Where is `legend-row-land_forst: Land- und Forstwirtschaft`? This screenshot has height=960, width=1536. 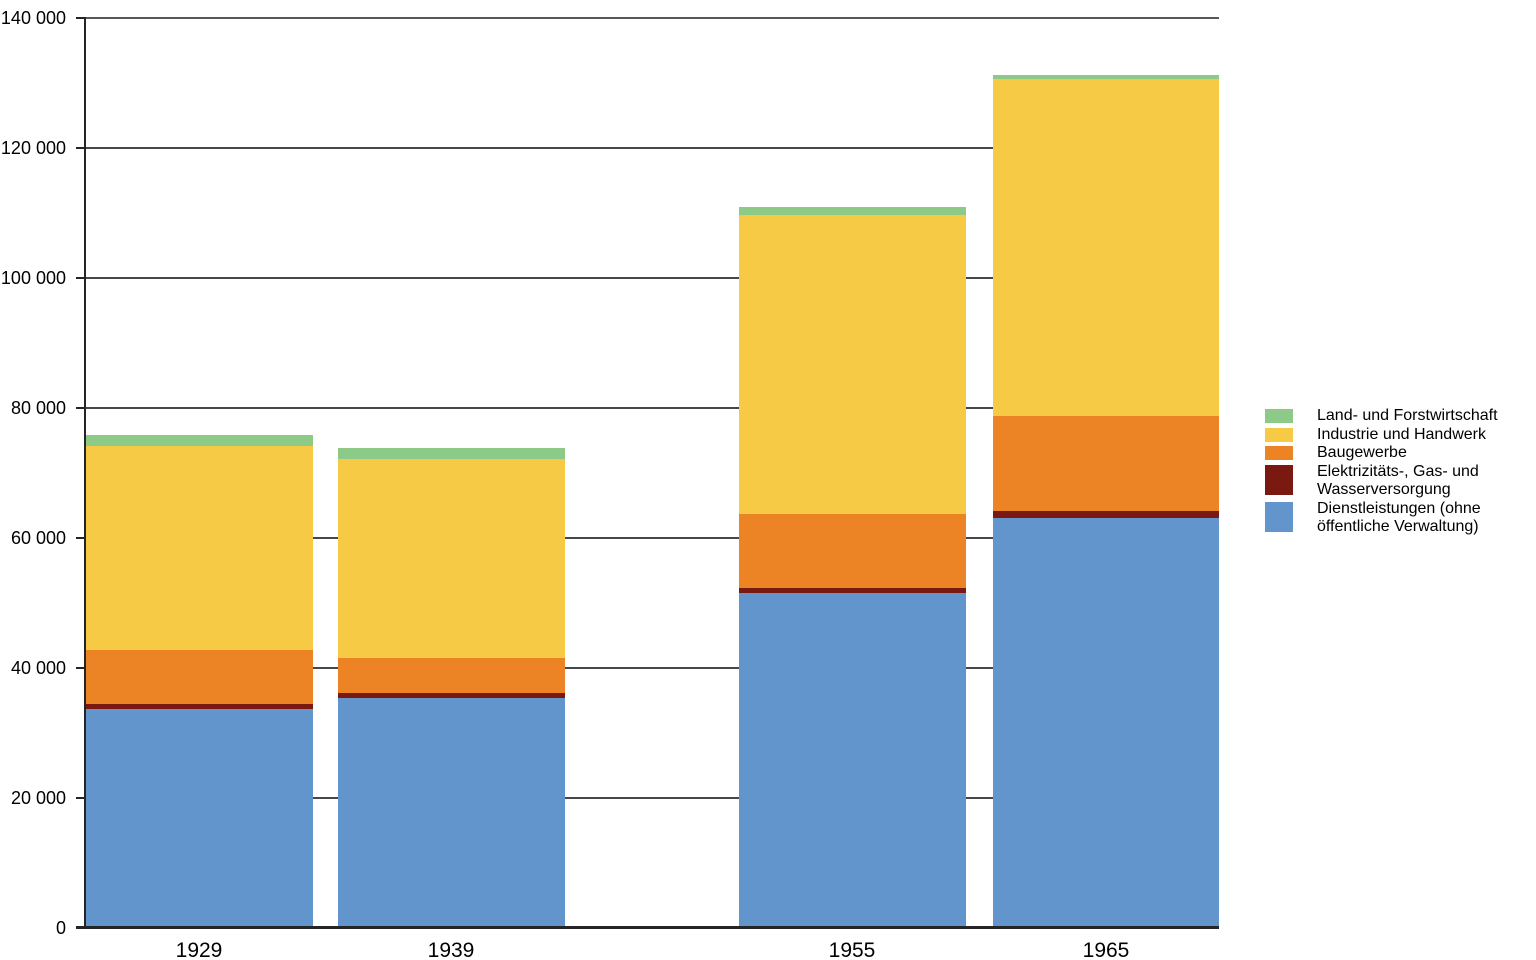 legend-row-land_forst: Land- und Forstwirtschaft is located at coordinates (1397, 416).